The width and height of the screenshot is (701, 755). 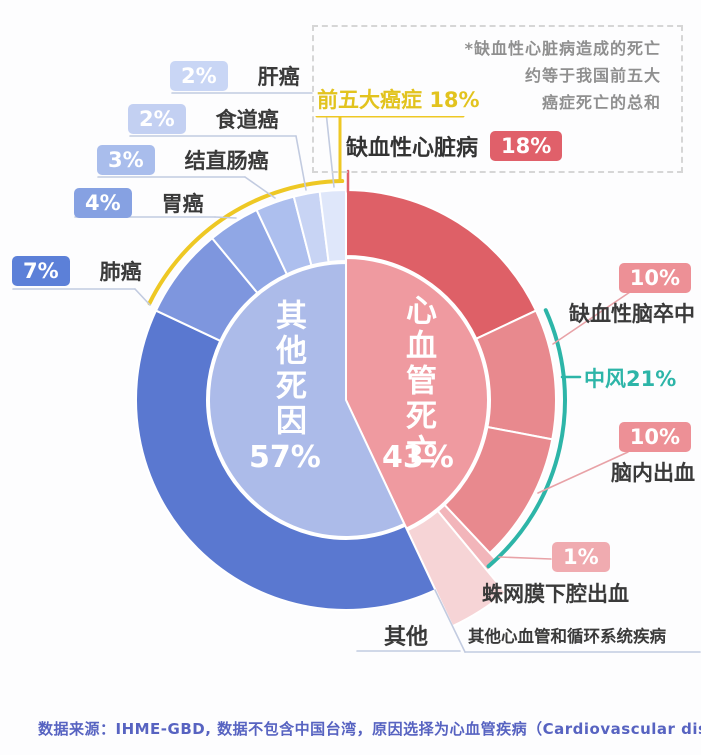 What do you see at coordinates (526, 438) in the screenshot?
I see `bracket-arc-stroke_total` at bounding box center [526, 438].